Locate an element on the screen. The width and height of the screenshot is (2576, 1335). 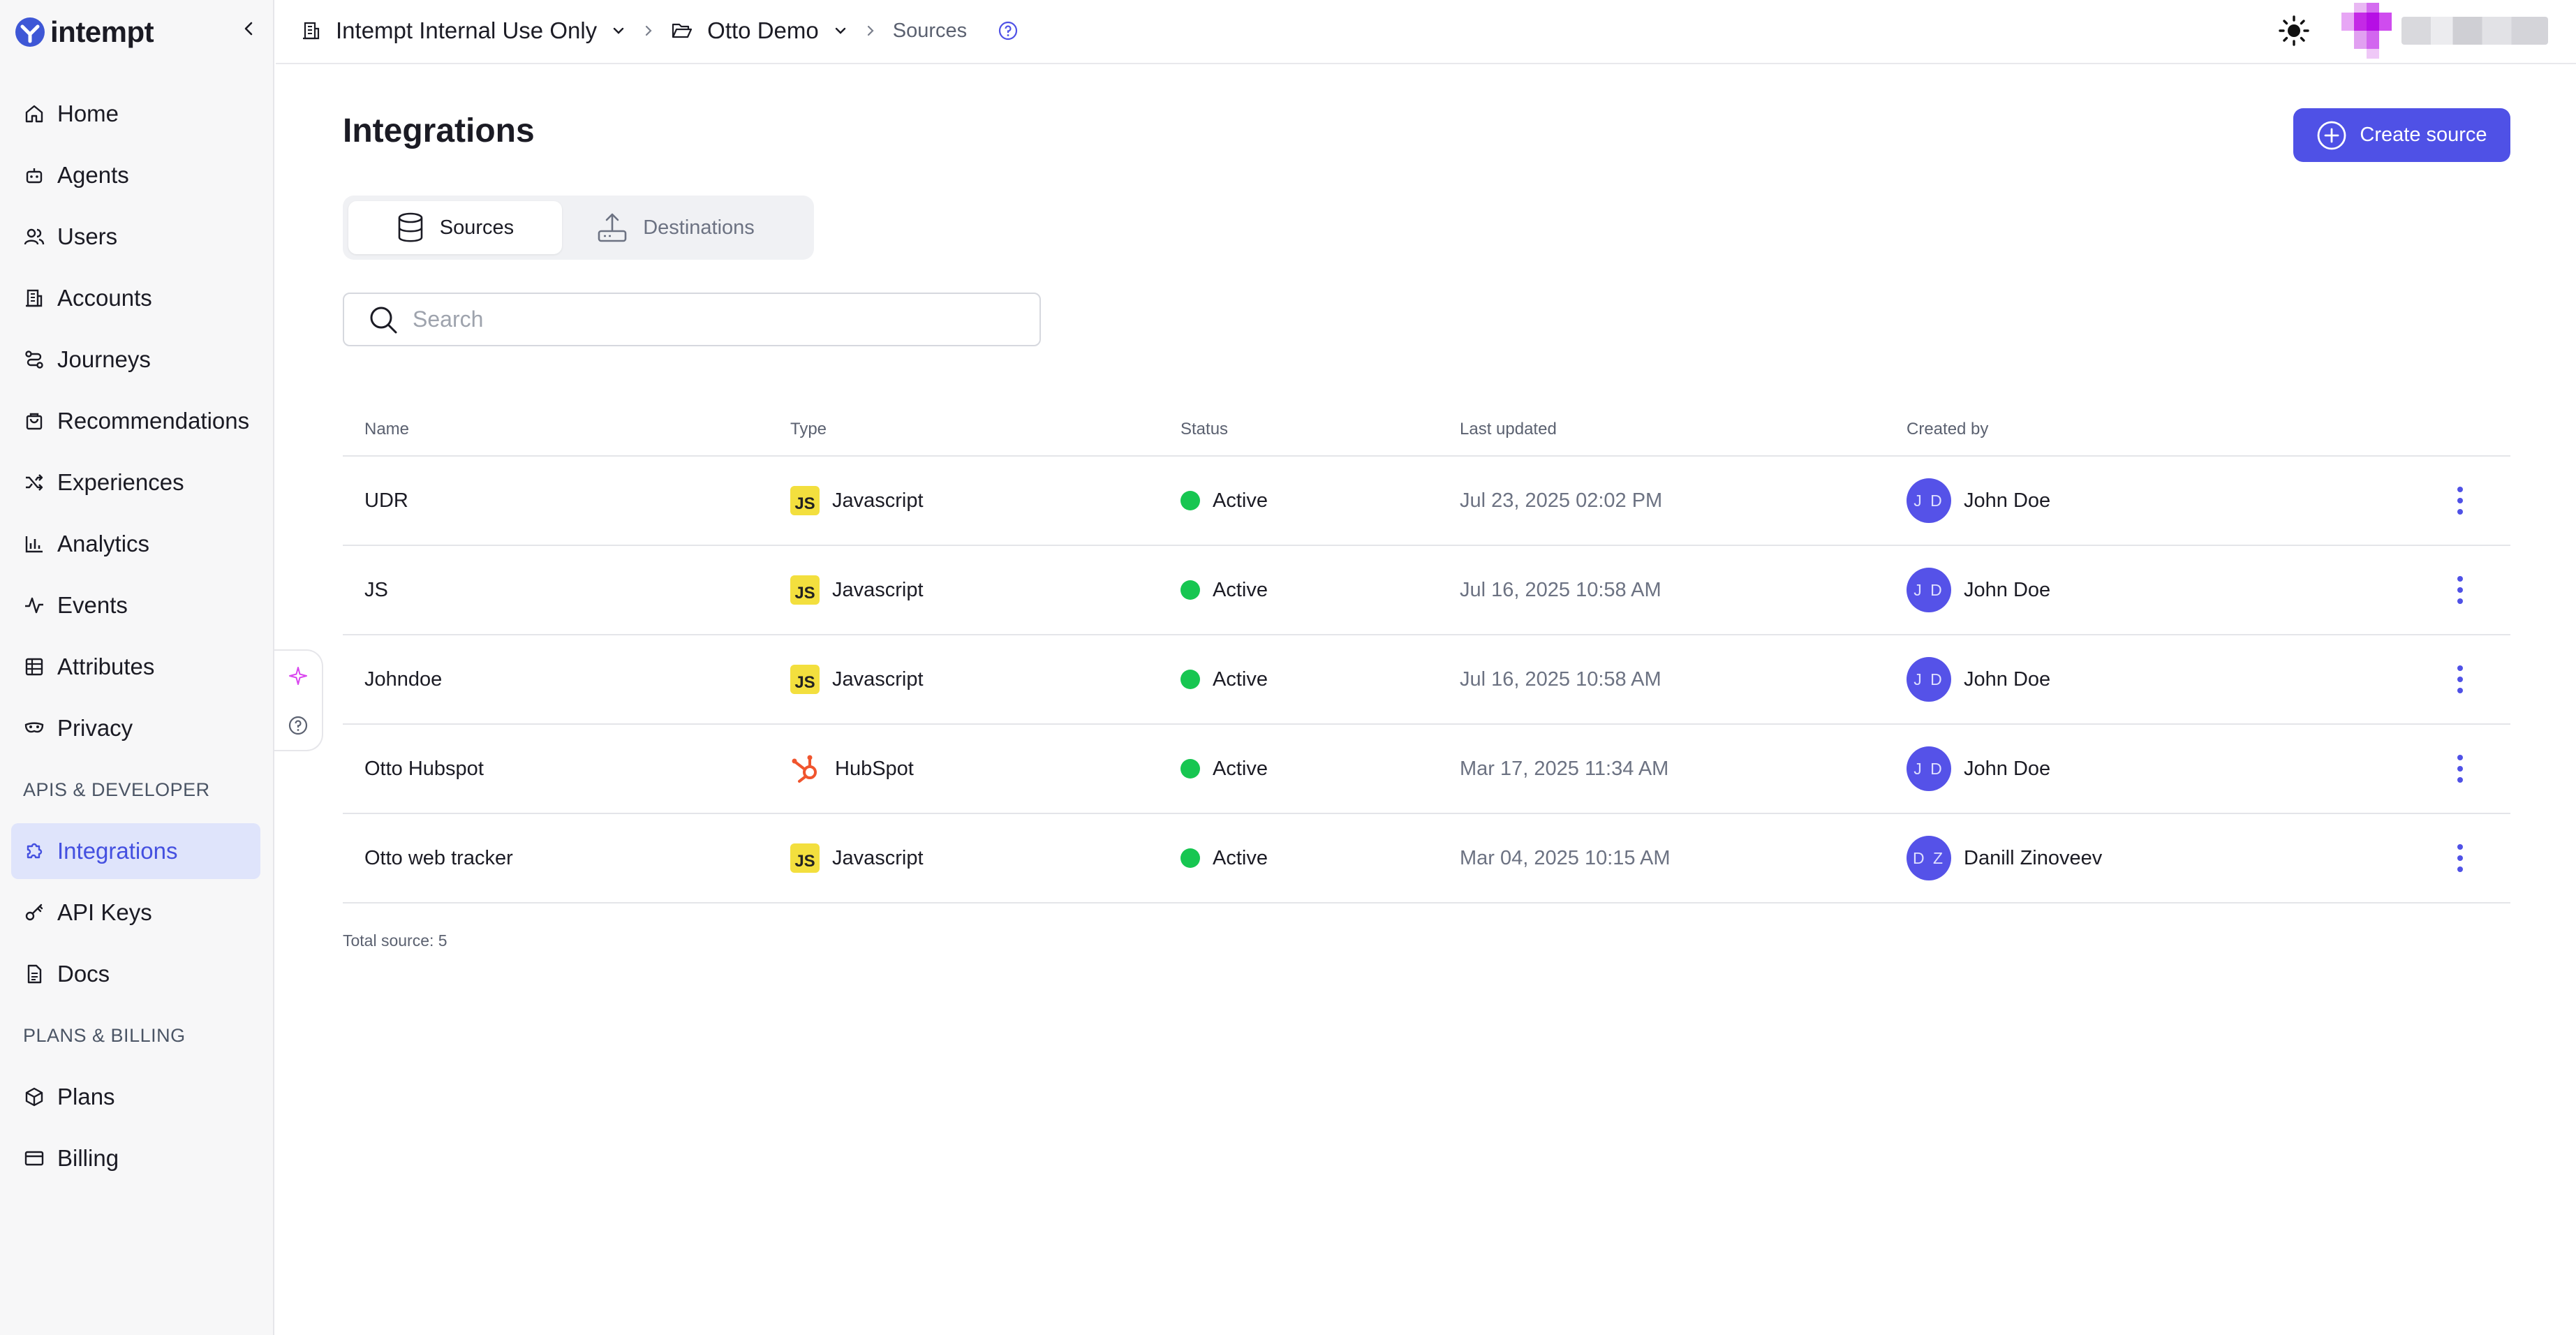
sidebar-item-recommendations: Recommendations is located at coordinates (135, 421).